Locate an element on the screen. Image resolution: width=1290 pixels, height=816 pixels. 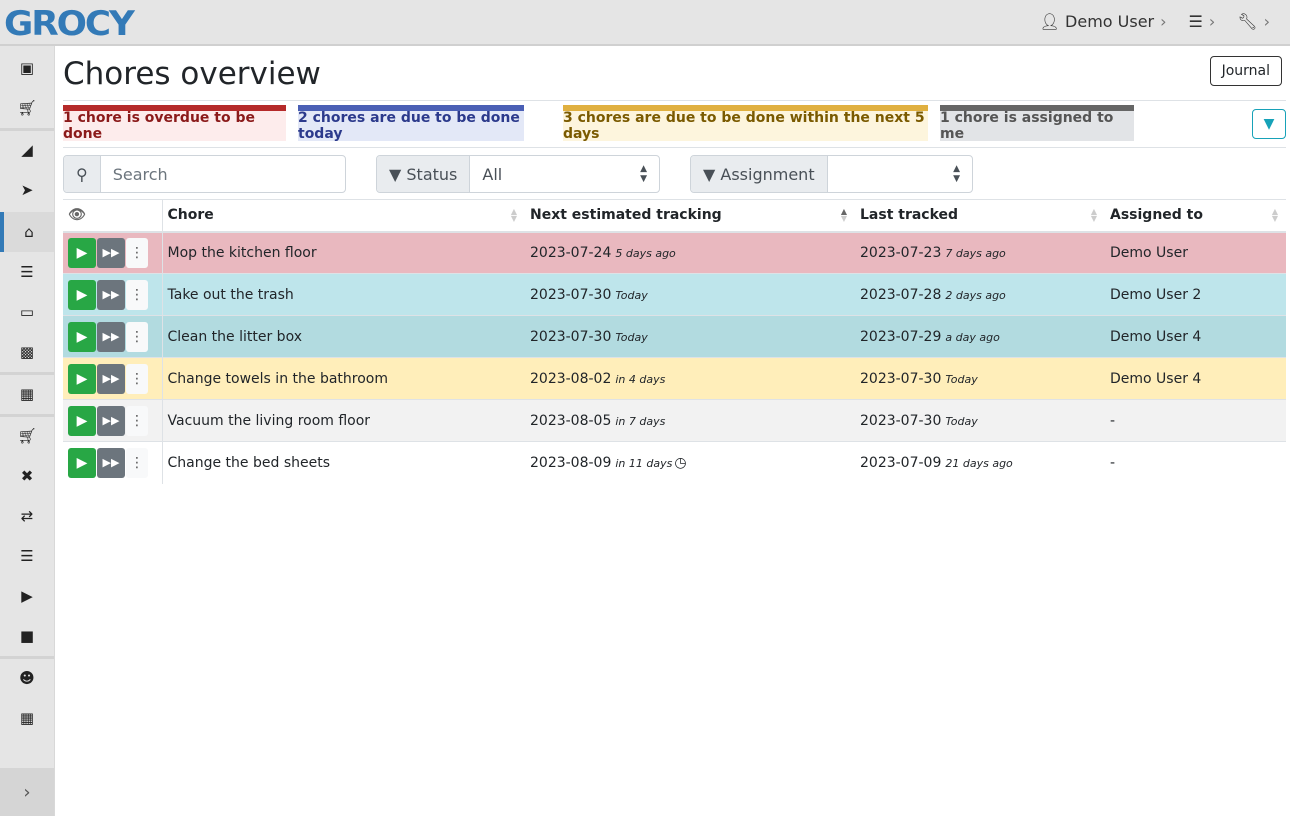
tasks-icon: ☰ is located at coordinates (27, 272).